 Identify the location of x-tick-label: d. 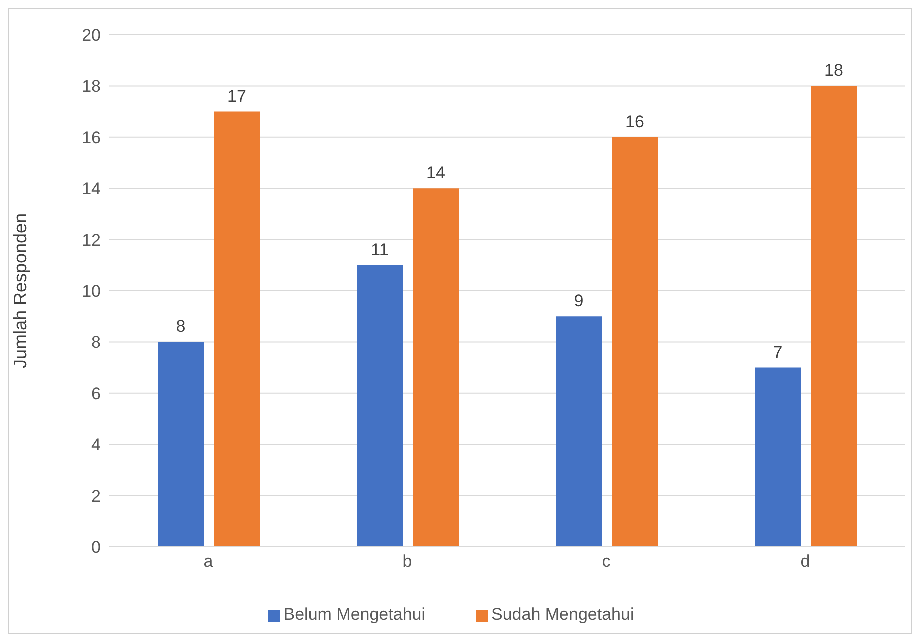
(805, 562).